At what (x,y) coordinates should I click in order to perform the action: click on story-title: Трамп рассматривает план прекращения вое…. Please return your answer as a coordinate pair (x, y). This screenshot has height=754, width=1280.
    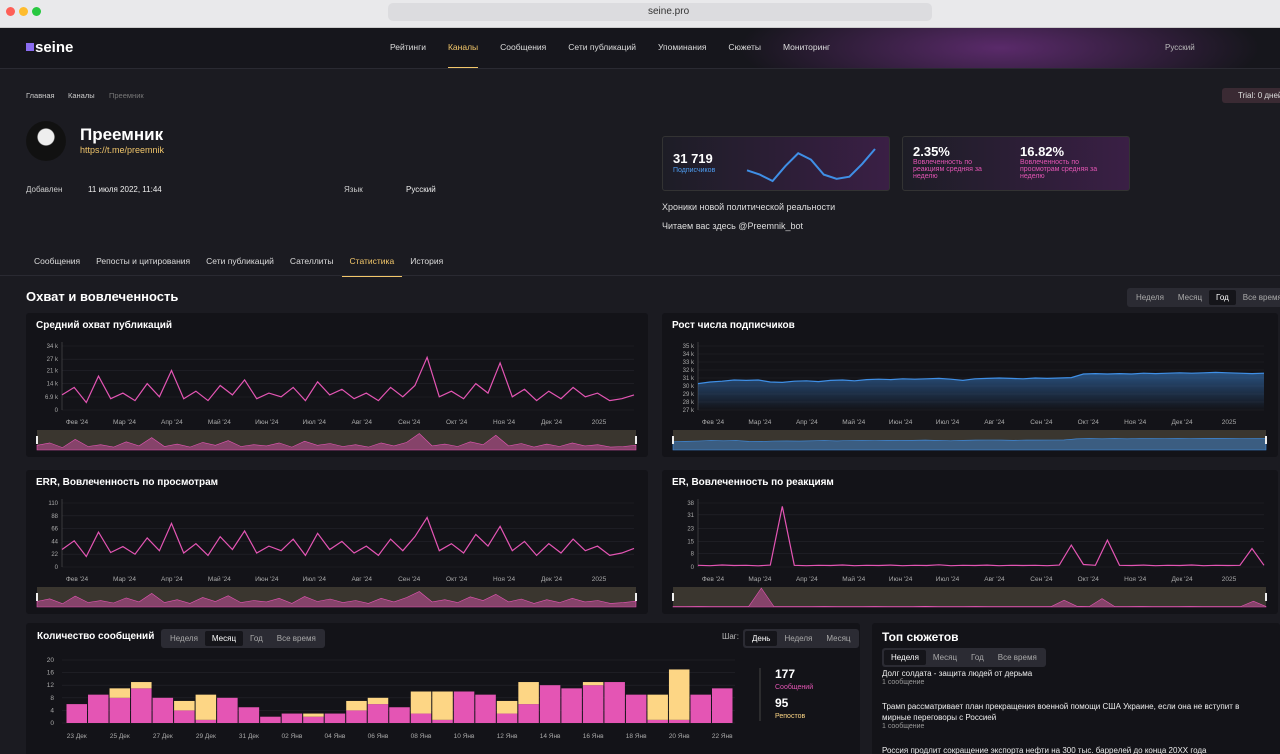
    Looking at the image, I should click on (1061, 712).